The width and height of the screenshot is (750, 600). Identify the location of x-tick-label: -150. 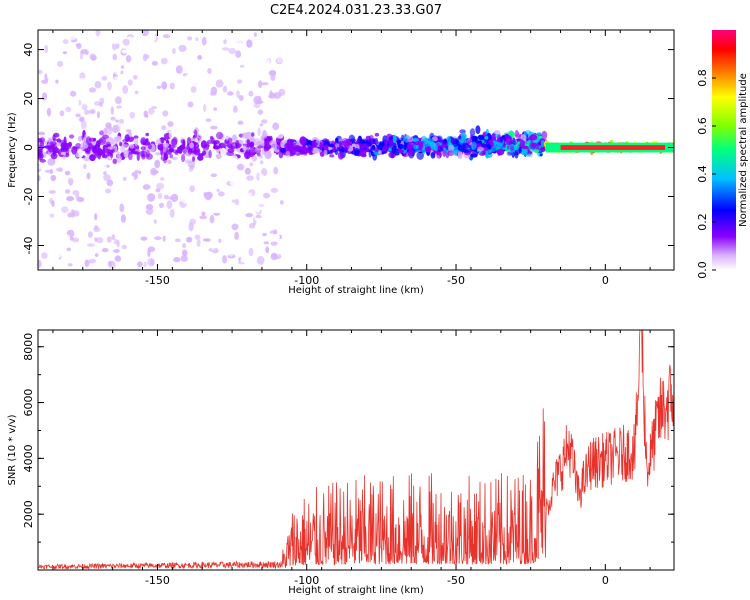
(157, 580).